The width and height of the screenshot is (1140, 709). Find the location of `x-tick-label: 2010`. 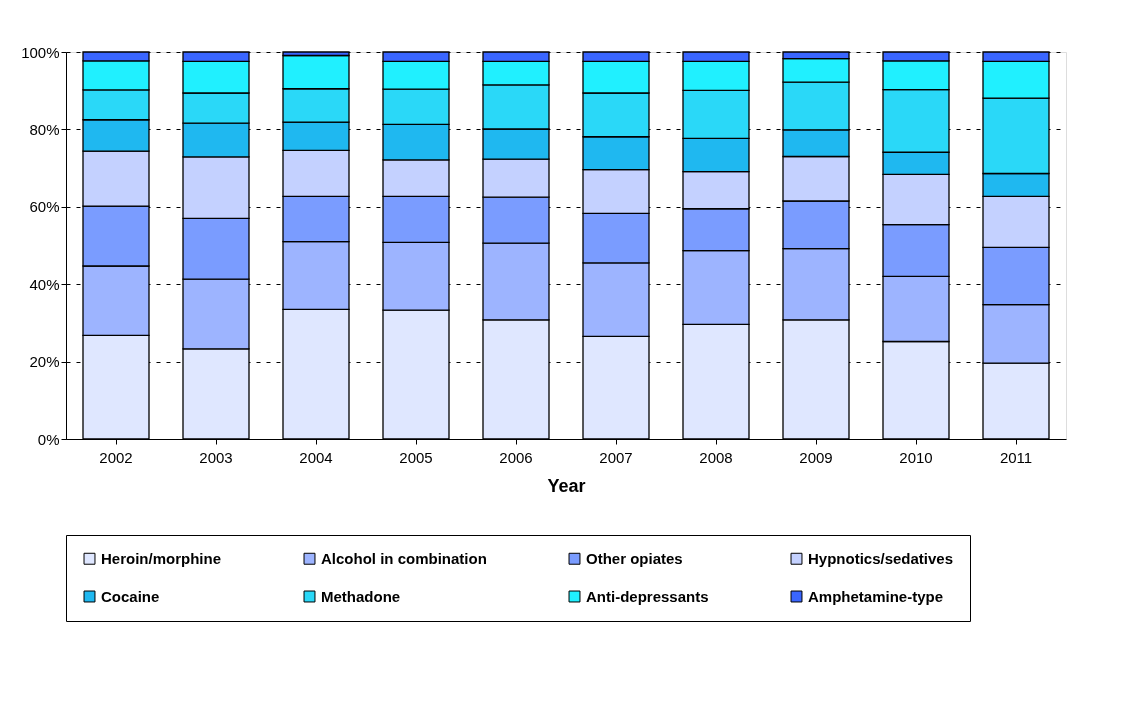

x-tick-label: 2010 is located at coordinates (916, 457).